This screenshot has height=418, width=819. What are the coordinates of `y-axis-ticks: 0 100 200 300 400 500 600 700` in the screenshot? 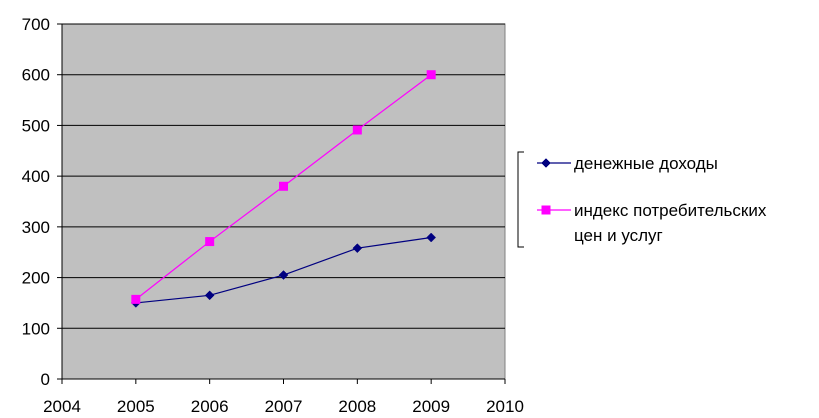 It's located at (42, 202).